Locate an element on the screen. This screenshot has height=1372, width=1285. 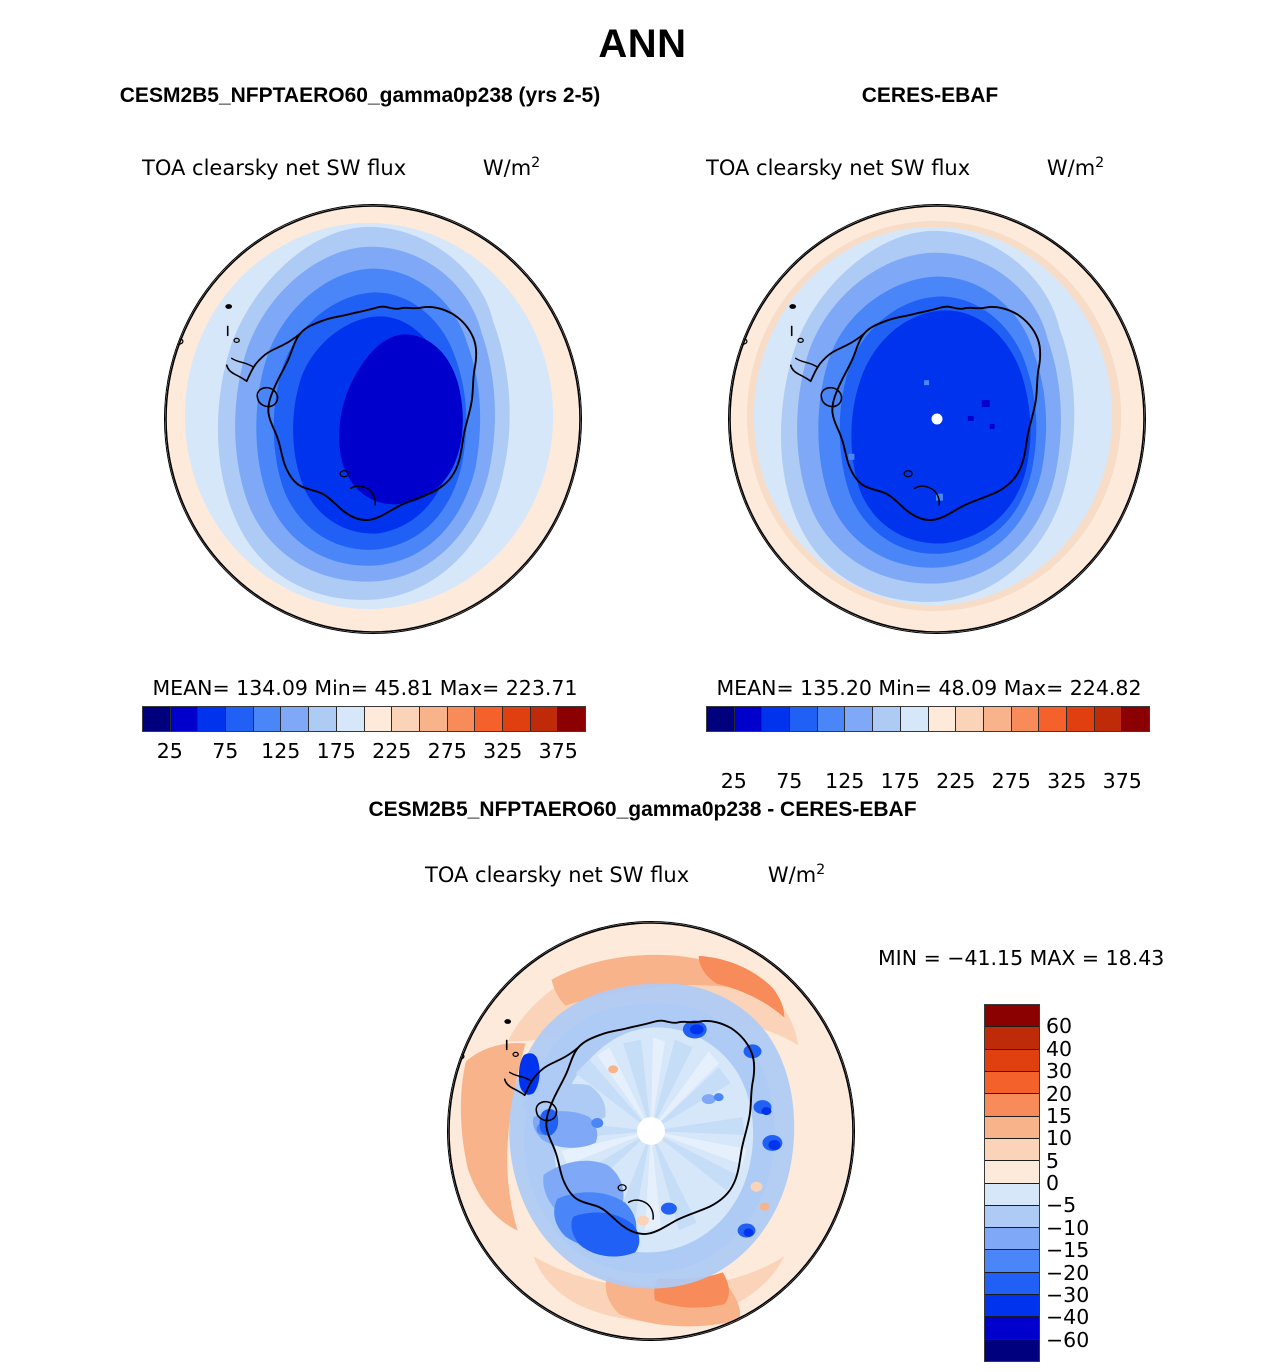
colorbar-tick-label: −30 is located at coordinates (1068, 1294).